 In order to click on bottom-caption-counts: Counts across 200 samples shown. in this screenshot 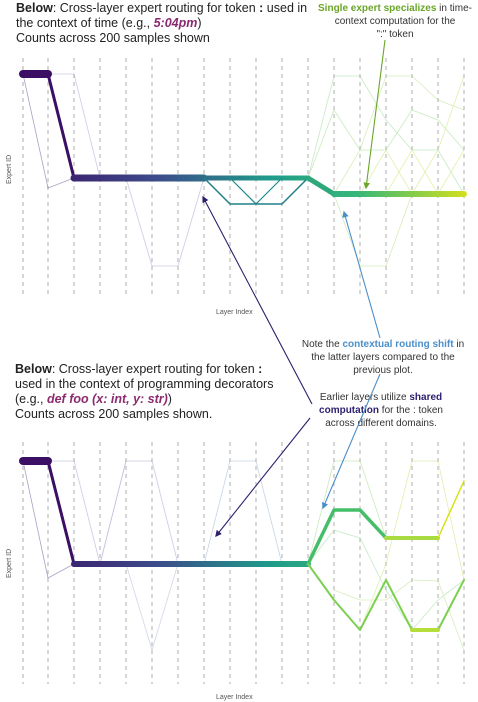, I will do `click(114, 414)`.